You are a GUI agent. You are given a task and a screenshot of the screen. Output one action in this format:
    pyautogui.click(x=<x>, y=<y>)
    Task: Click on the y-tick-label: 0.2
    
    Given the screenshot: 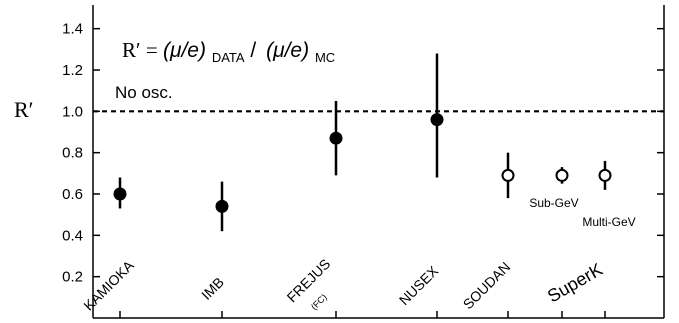 What is the action you would take?
    pyautogui.click(x=72, y=277)
    